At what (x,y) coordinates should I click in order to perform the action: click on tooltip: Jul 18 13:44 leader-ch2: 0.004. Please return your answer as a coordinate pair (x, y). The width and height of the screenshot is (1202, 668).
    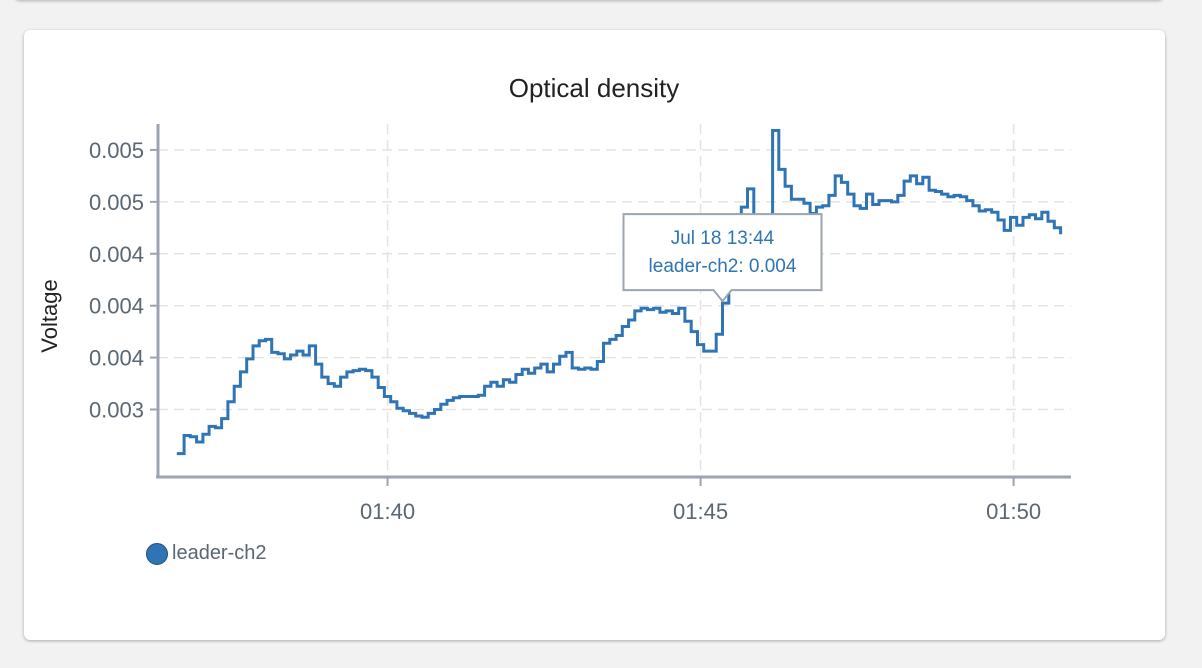
    Looking at the image, I should click on (722, 258).